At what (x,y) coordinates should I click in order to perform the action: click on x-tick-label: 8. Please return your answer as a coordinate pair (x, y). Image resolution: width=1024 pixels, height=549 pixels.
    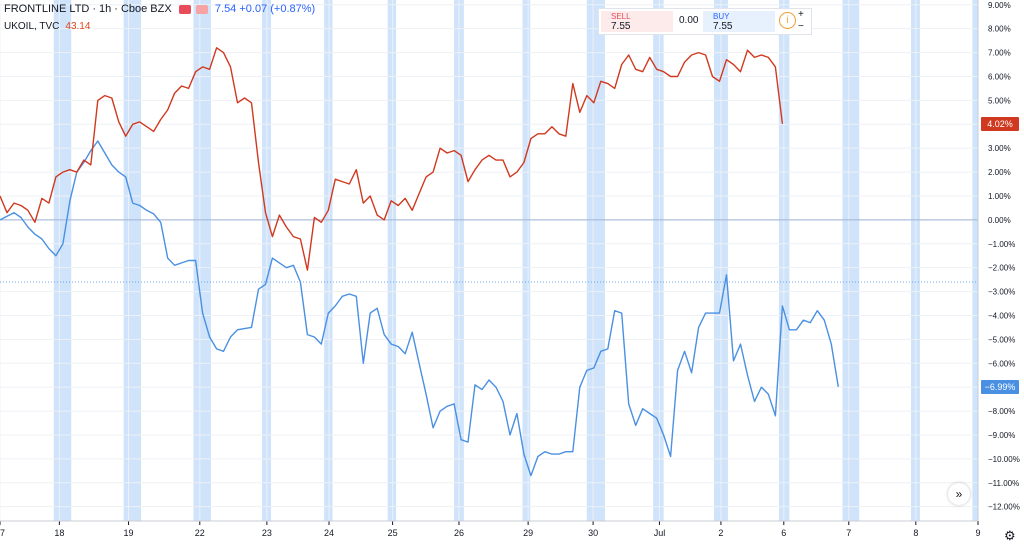
    Looking at the image, I should click on (915, 533).